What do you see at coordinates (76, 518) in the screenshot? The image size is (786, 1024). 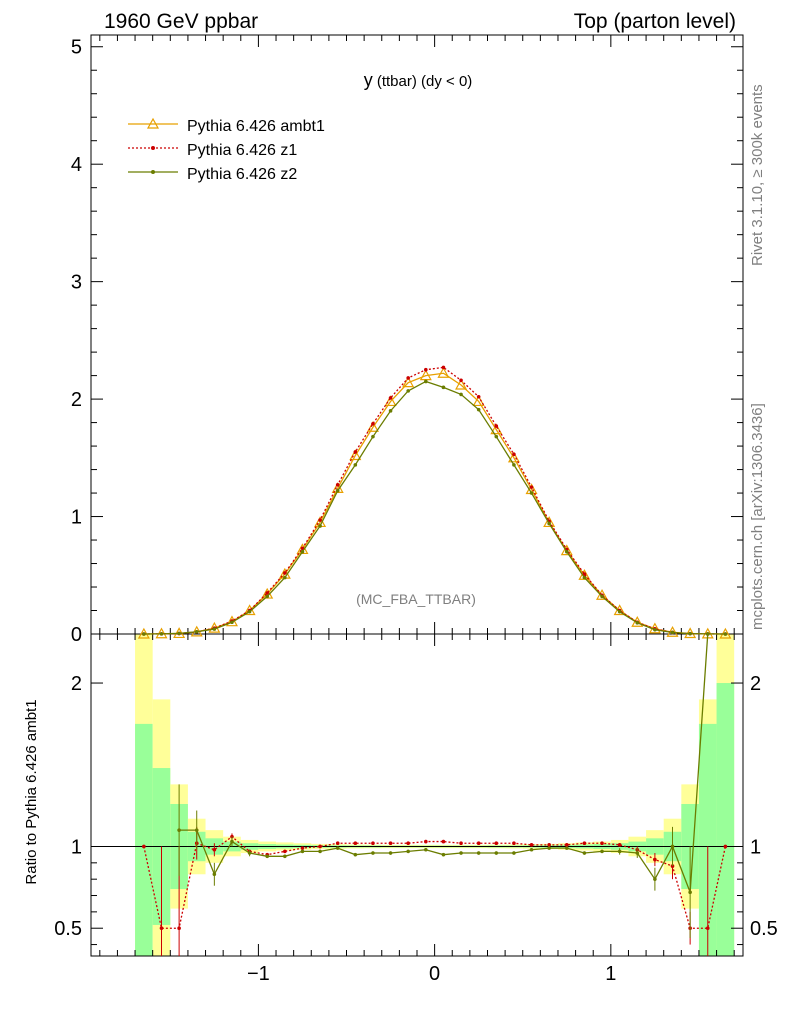 I see `main-y-tick-label: 1` at bounding box center [76, 518].